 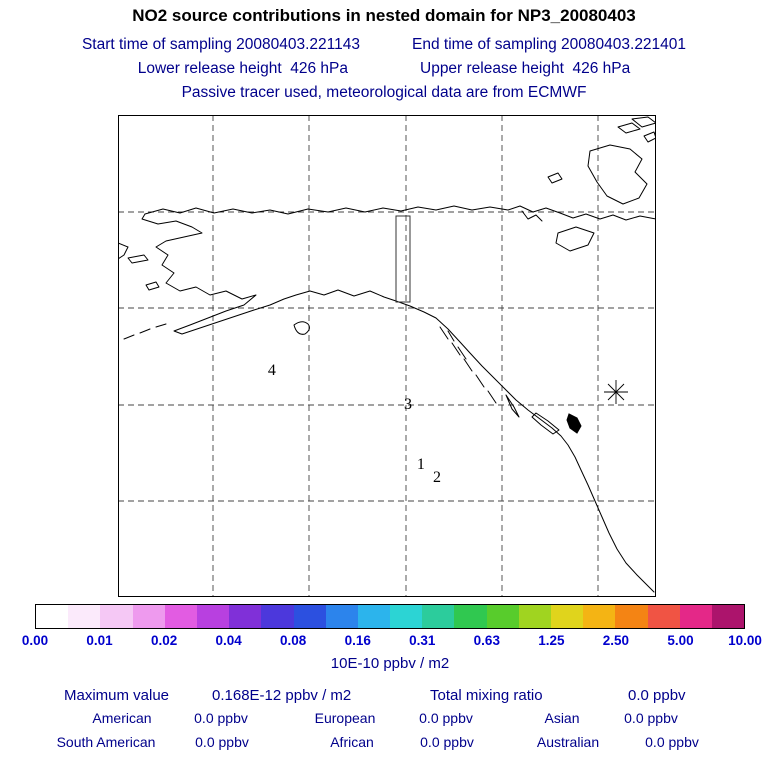 What do you see at coordinates (293, 640) in the screenshot?
I see `colorbar-tick: 0.08` at bounding box center [293, 640].